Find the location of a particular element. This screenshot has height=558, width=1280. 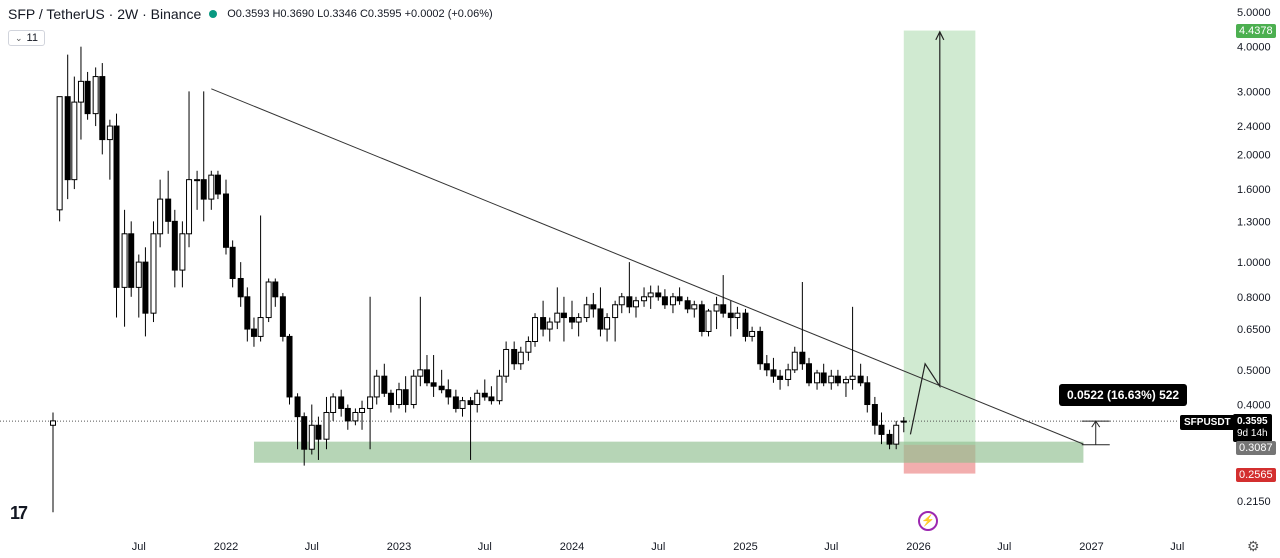

support-zone is located at coordinates (668, 452).